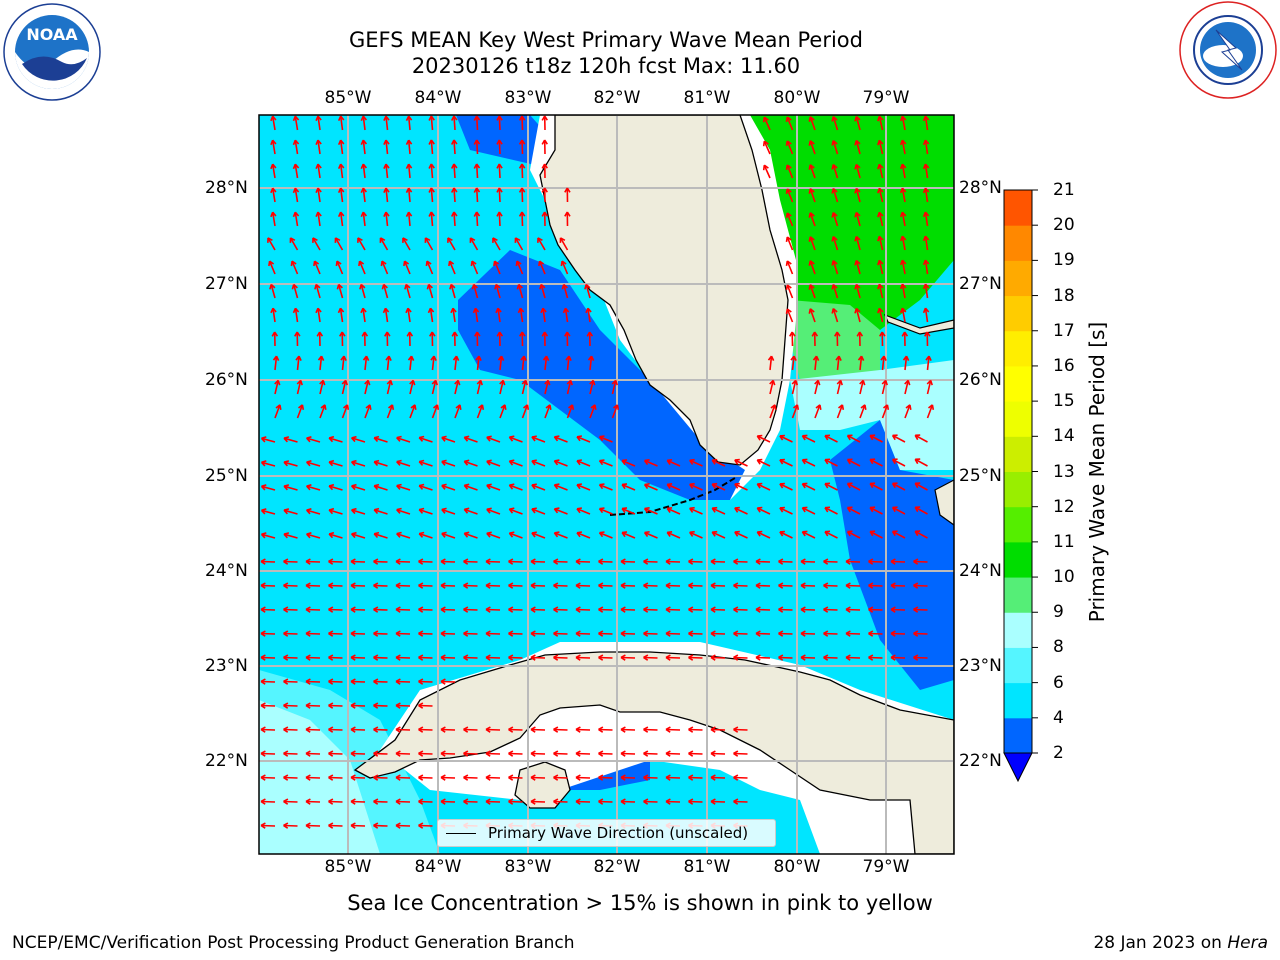 This screenshot has width=1280, height=960. What do you see at coordinates (1018, 559) in the screenshot?
I see `colorbar-segment` at bounding box center [1018, 559].